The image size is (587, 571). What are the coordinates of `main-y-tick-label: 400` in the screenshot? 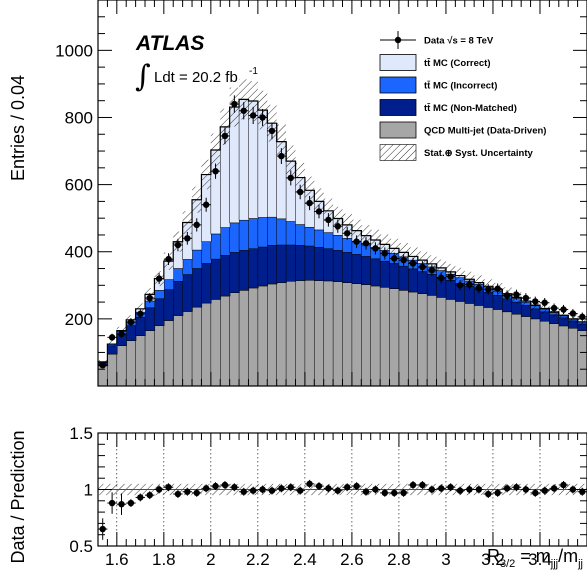 It's located at (79, 252).